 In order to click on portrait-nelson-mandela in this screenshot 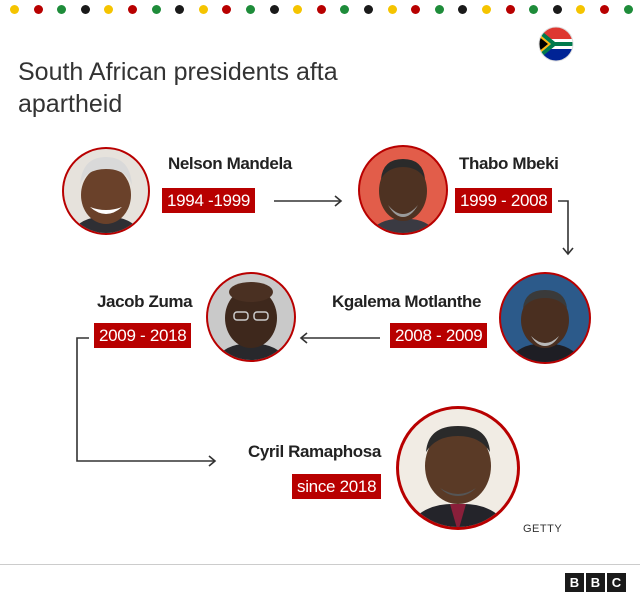, I will do `click(106, 191)`.